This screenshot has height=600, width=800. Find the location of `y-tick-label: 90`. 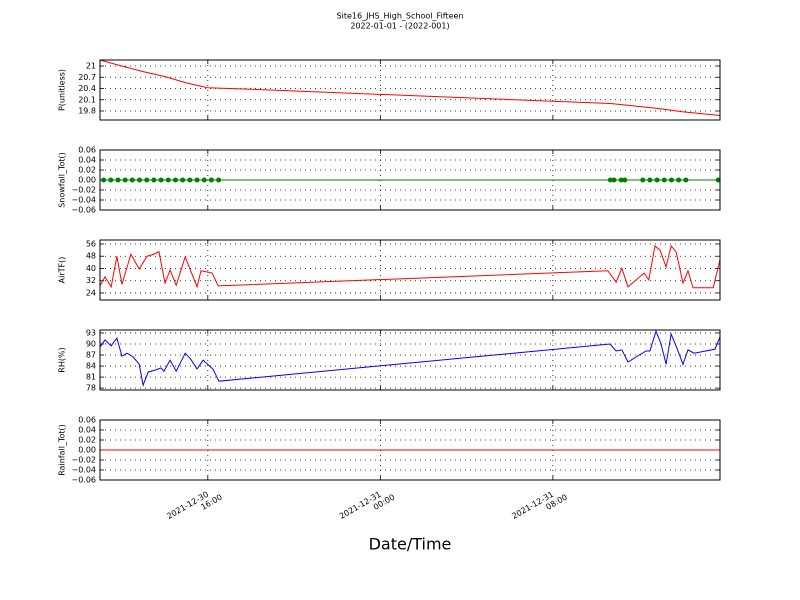

y-tick-label: 90 is located at coordinates (91, 343).